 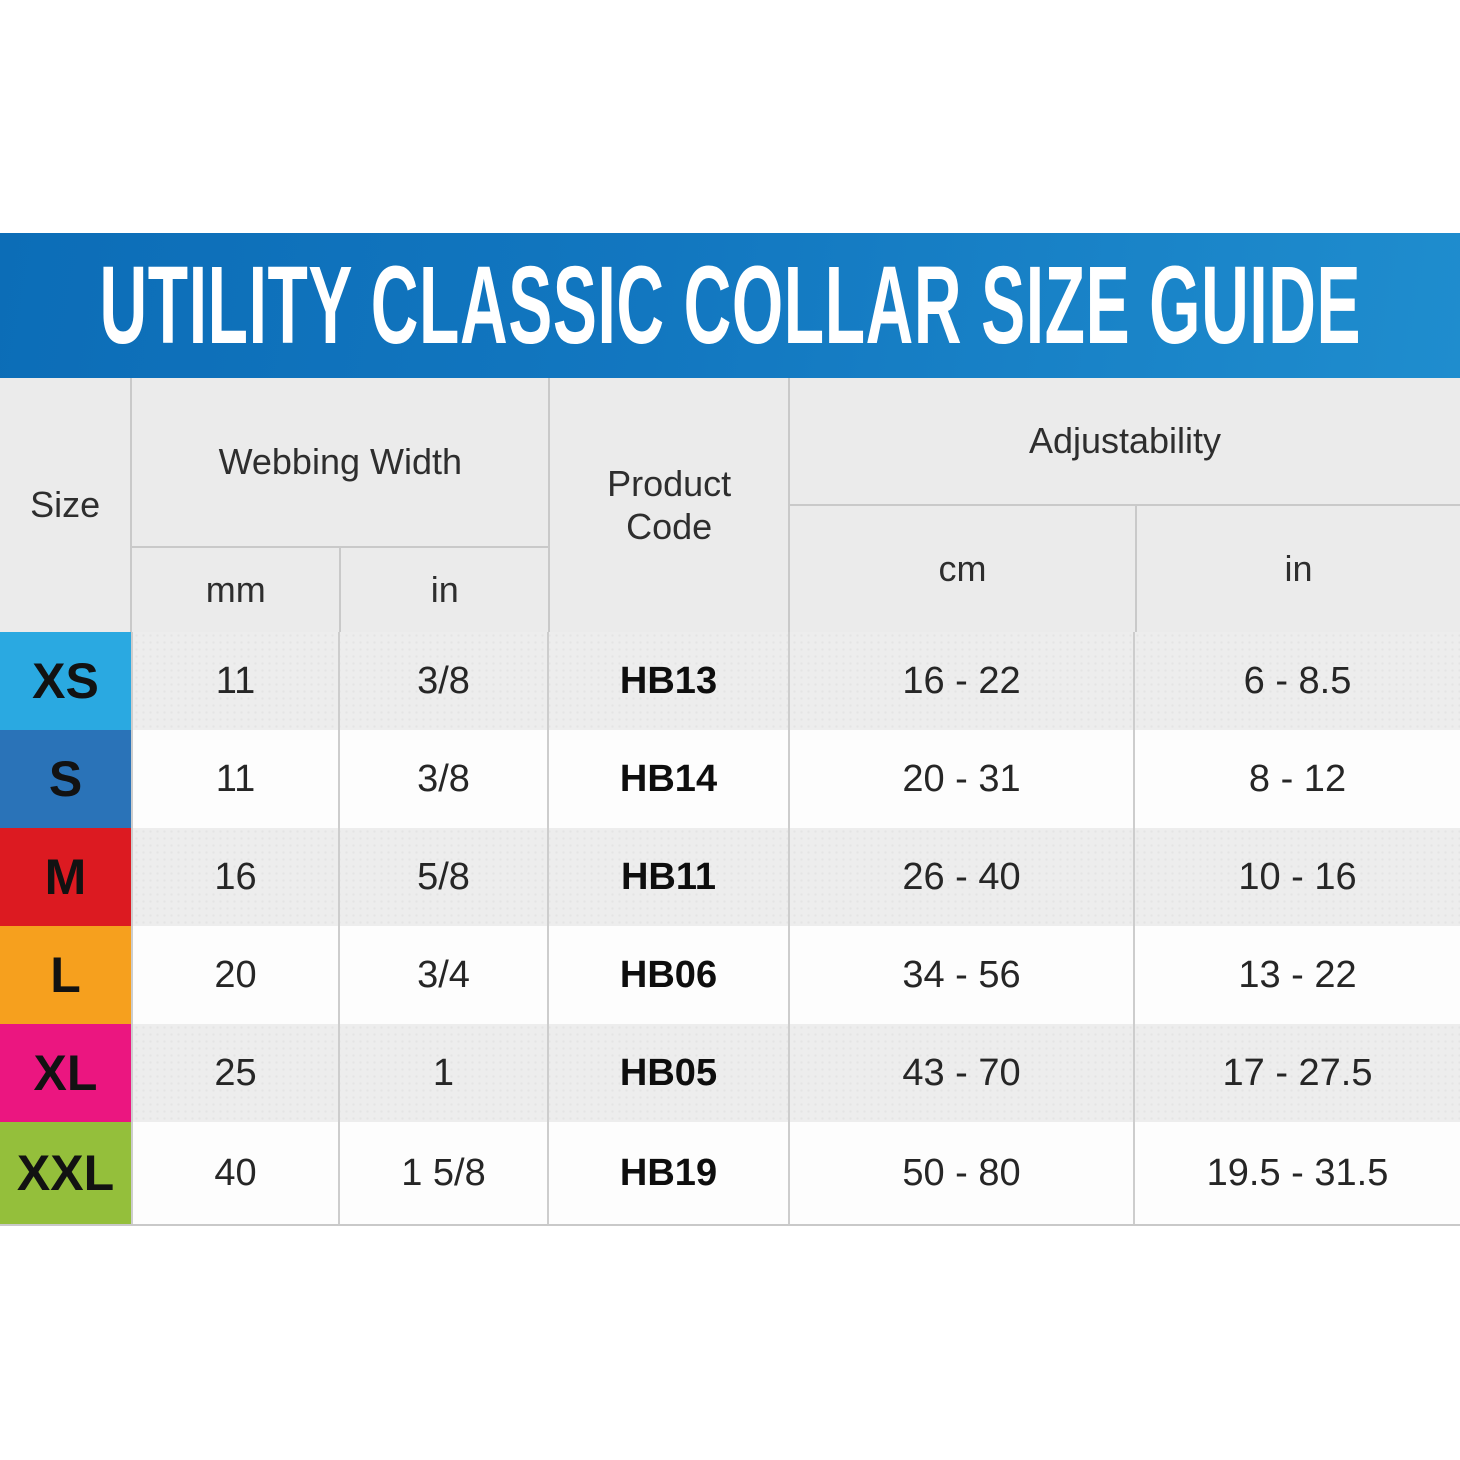 What do you see at coordinates (962, 681) in the screenshot?
I see `adjust-cm-value: 16 - 22` at bounding box center [962, 681].